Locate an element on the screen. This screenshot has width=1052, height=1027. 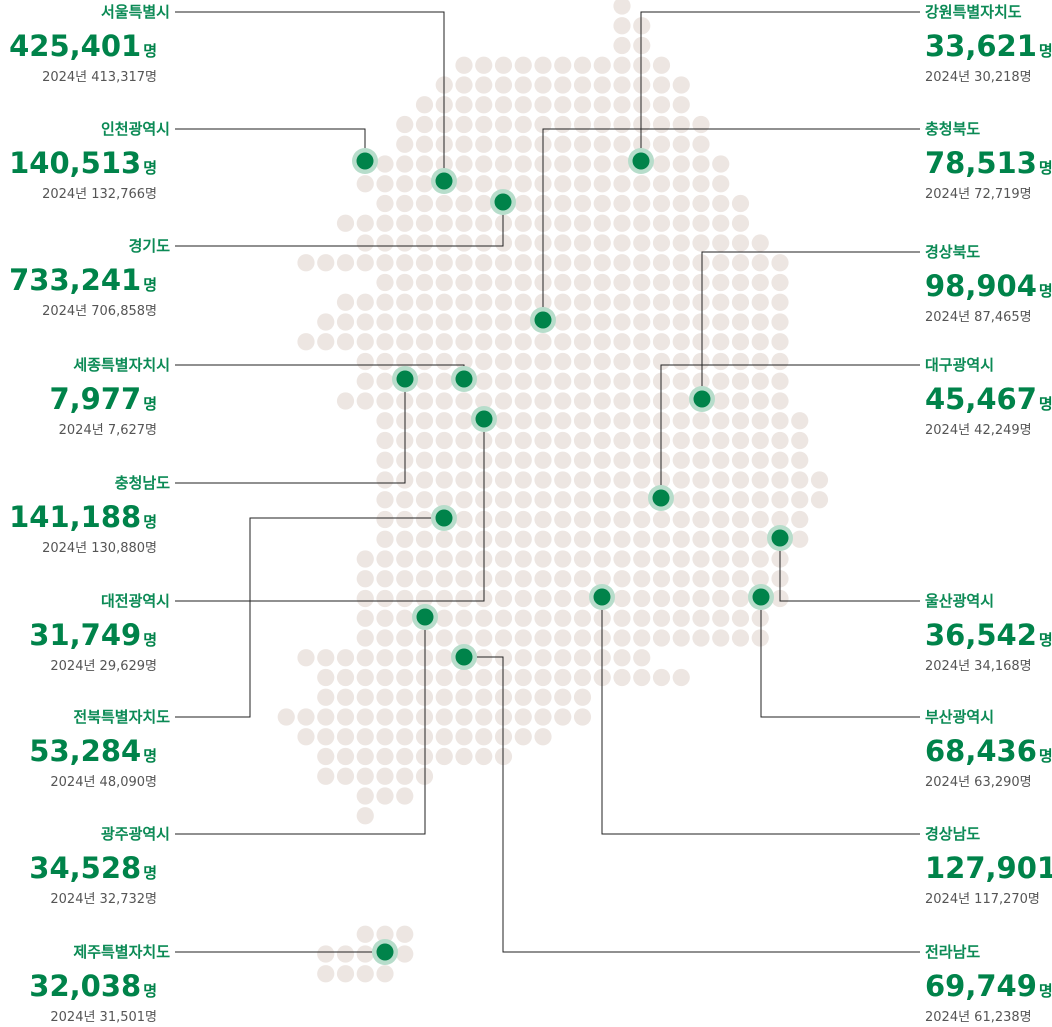
value-number: 34,528 is located at coordinates (85, 868).